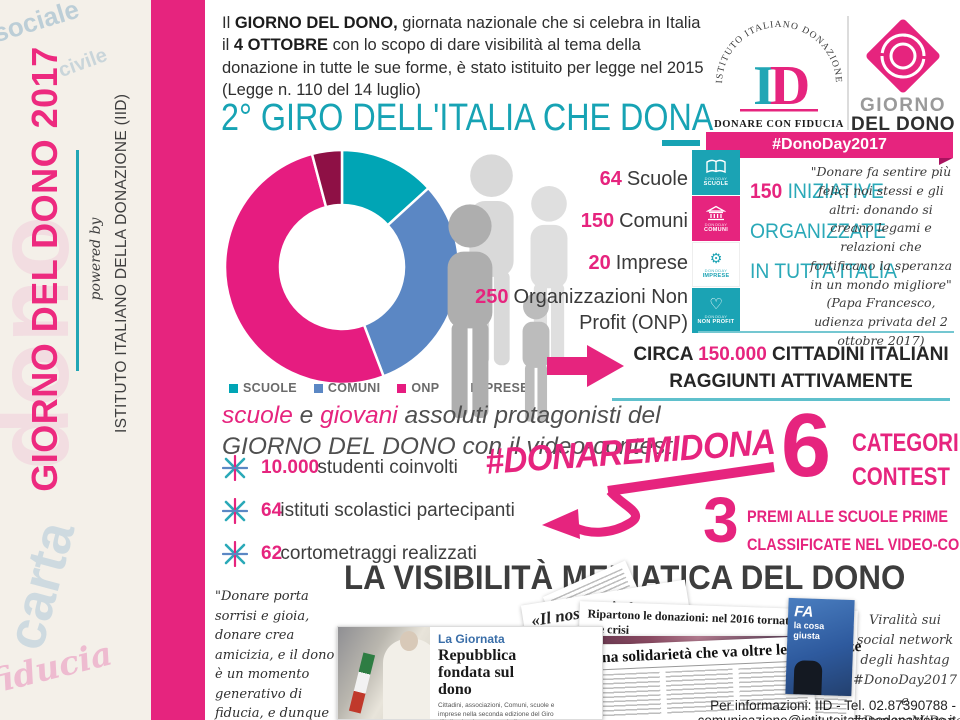 The image size is (960, 720). I want to click on badge-label: IMPRESE, so click(716, 276).